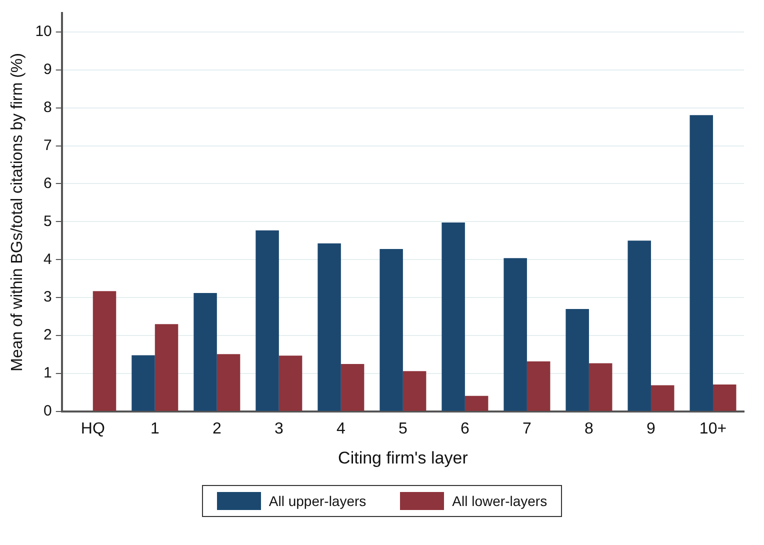  What do you see at coordinates (403, 458) in the screenshot?
I see `x-axis-title: Citing firm's layer` at bounding box center [403, 458].